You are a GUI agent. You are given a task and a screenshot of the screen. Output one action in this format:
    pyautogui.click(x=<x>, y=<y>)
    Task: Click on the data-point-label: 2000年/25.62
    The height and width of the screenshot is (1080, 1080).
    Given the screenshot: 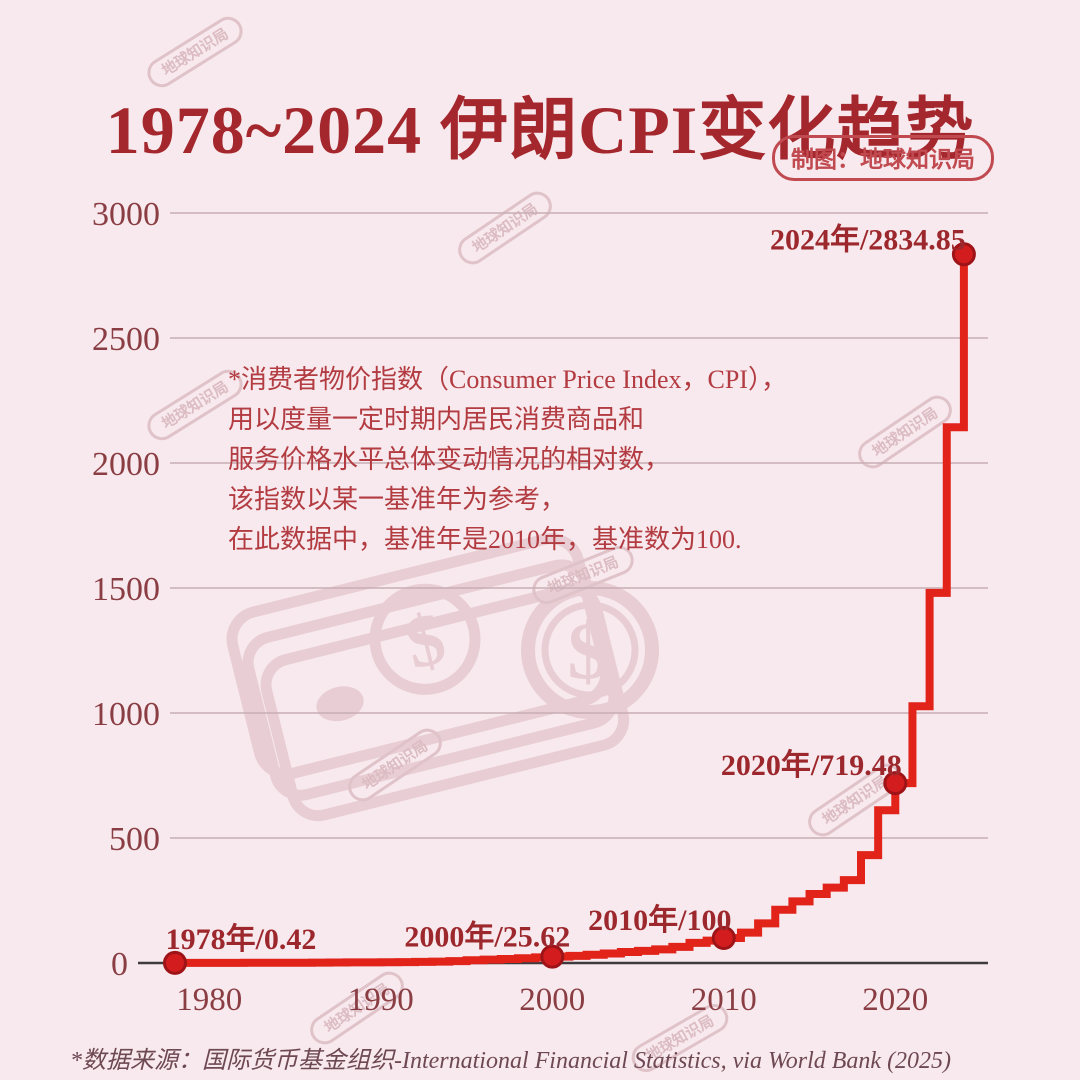 What is the action you would take?
    pyautogui.click(x=487, y=937)
    